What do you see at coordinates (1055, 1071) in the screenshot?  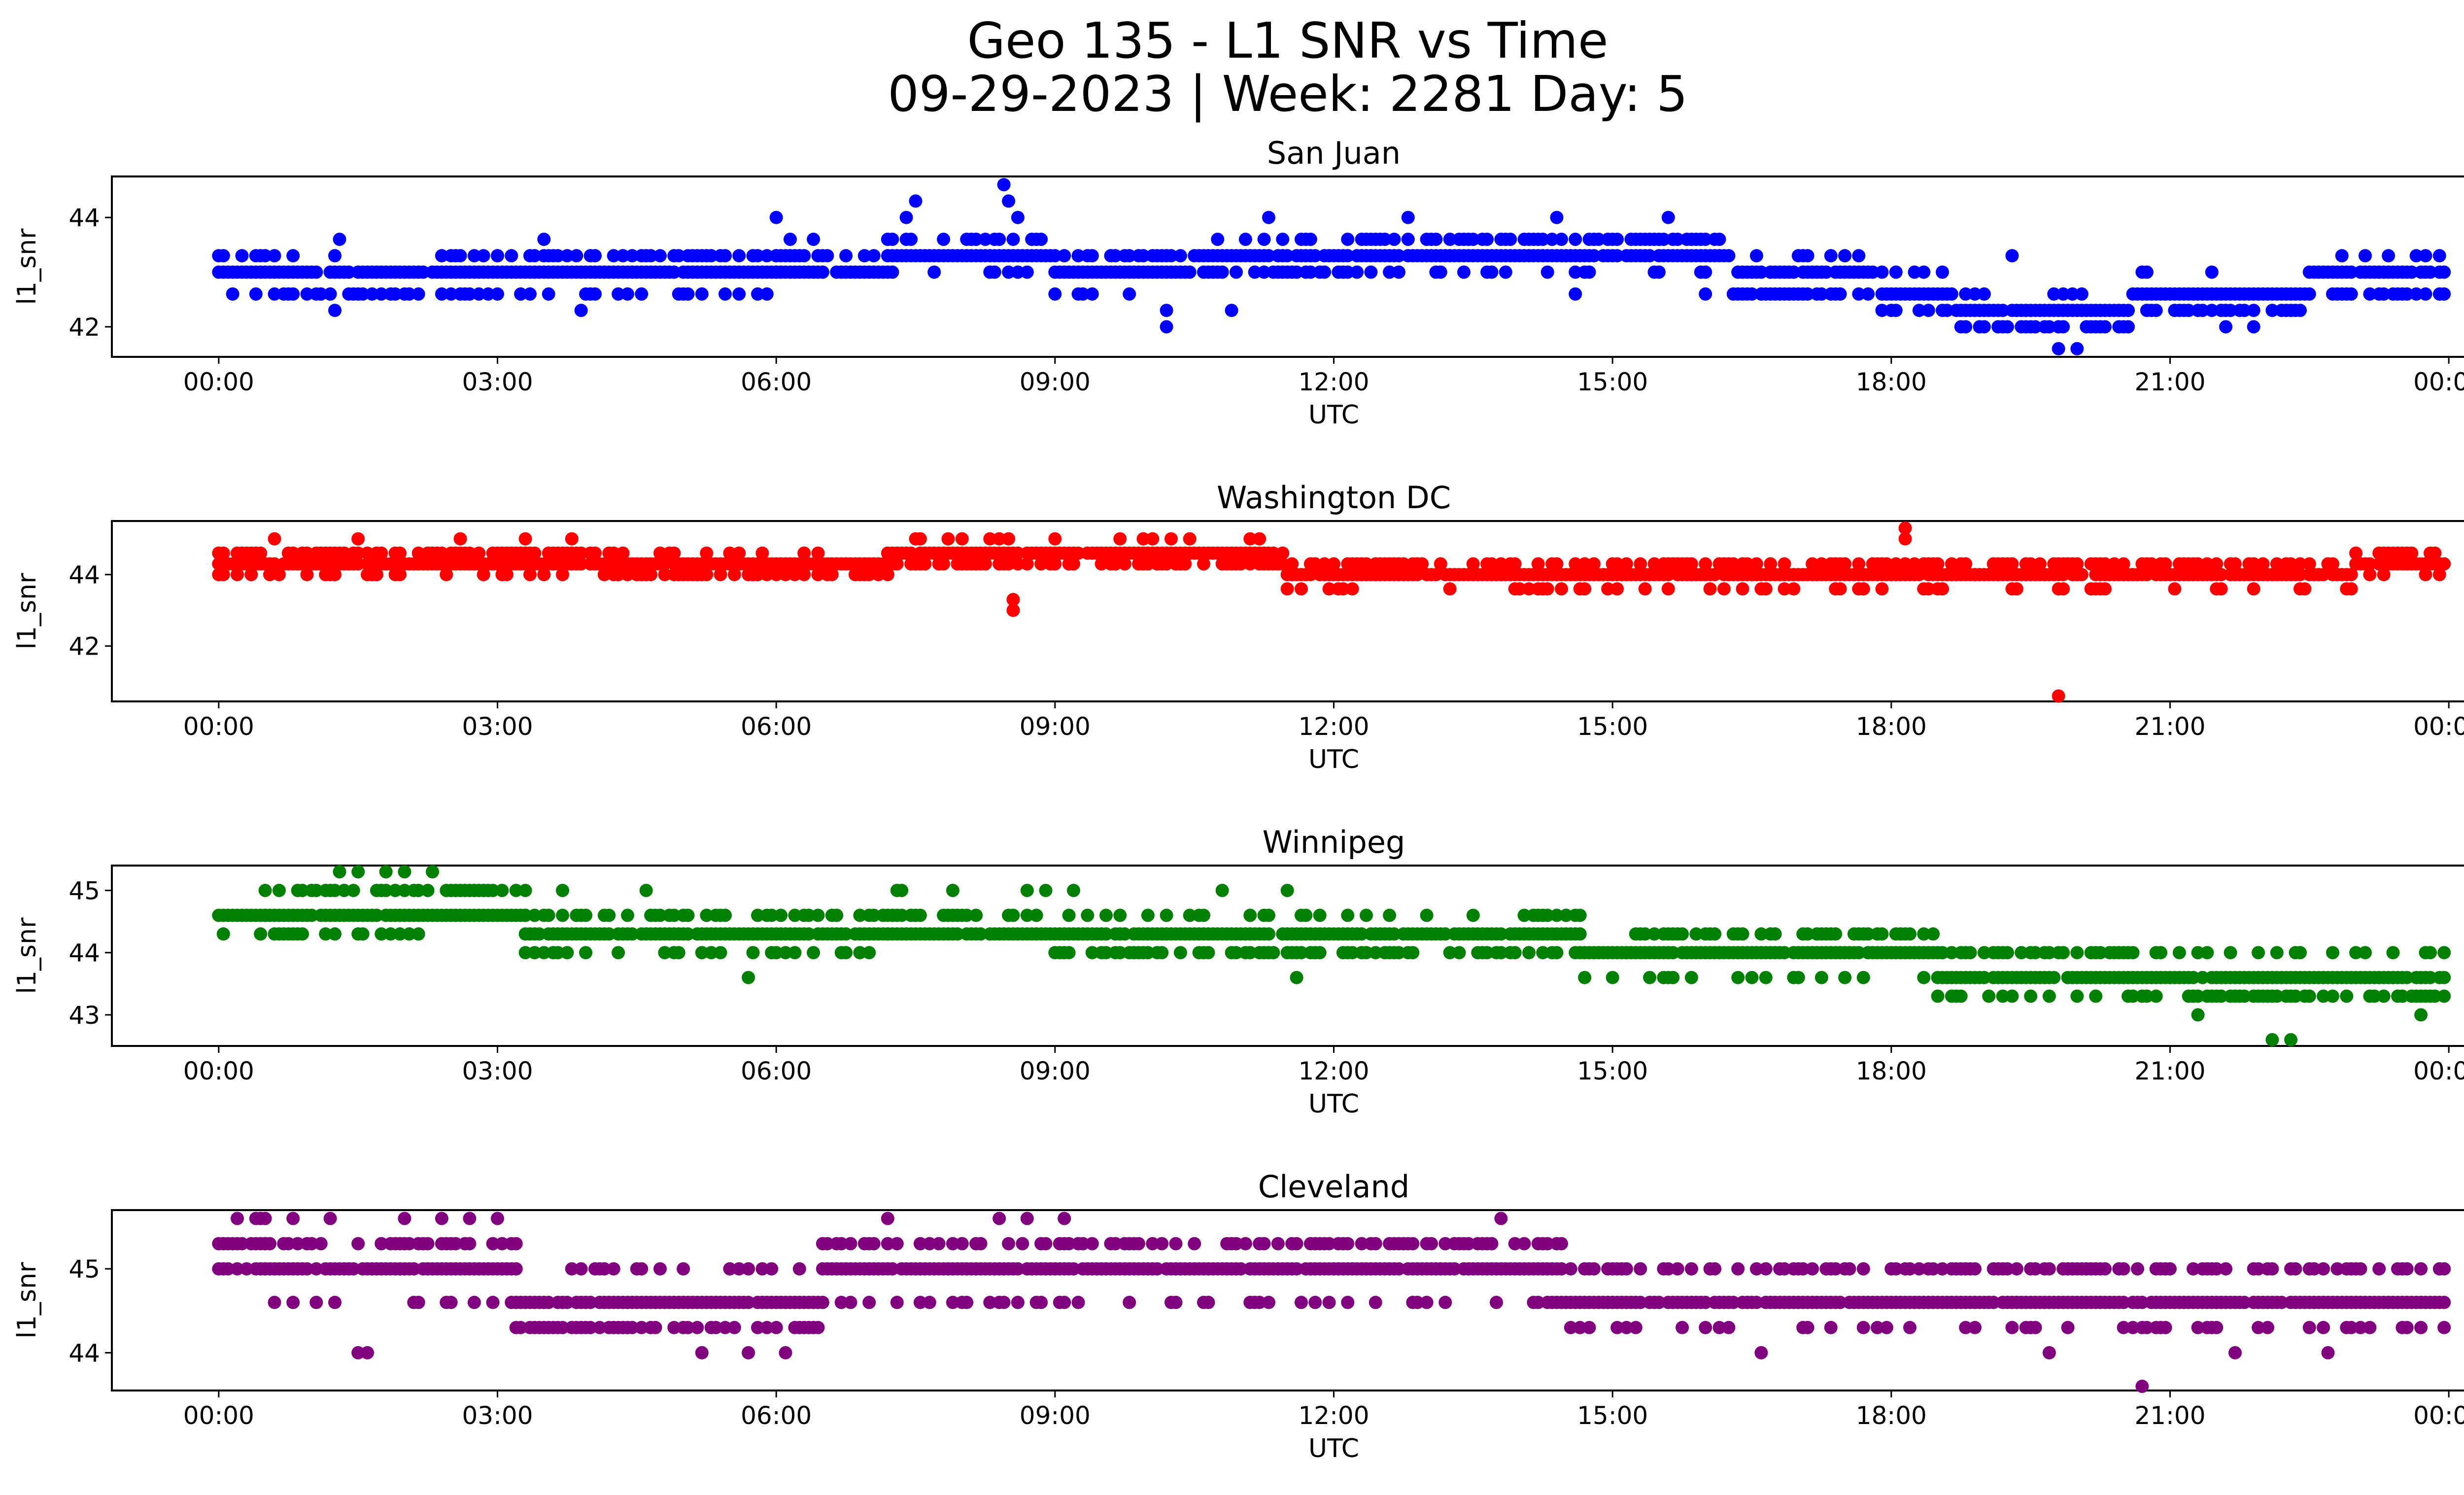 I see `x-tick-label-winnipeg: 09:00` at bounding box center [1055, 1071].